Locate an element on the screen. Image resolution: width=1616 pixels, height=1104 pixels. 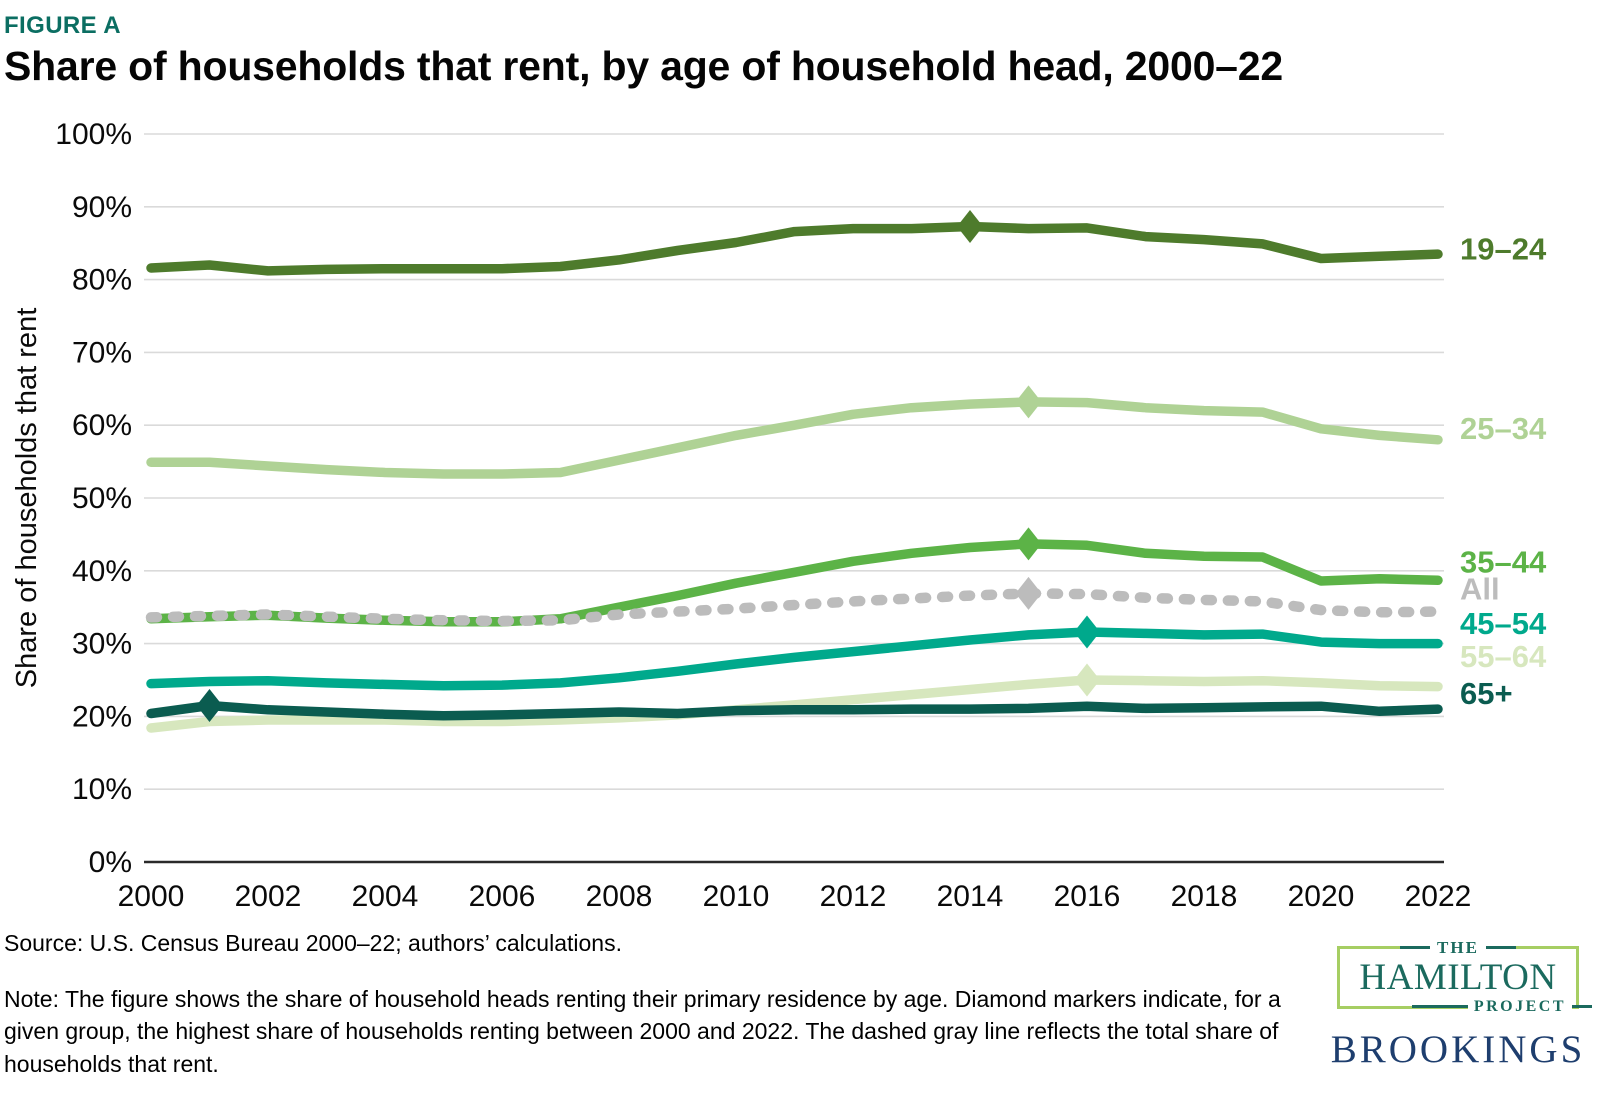
x-tick-label-2008: 2008 is located at coordinates (619, 896).